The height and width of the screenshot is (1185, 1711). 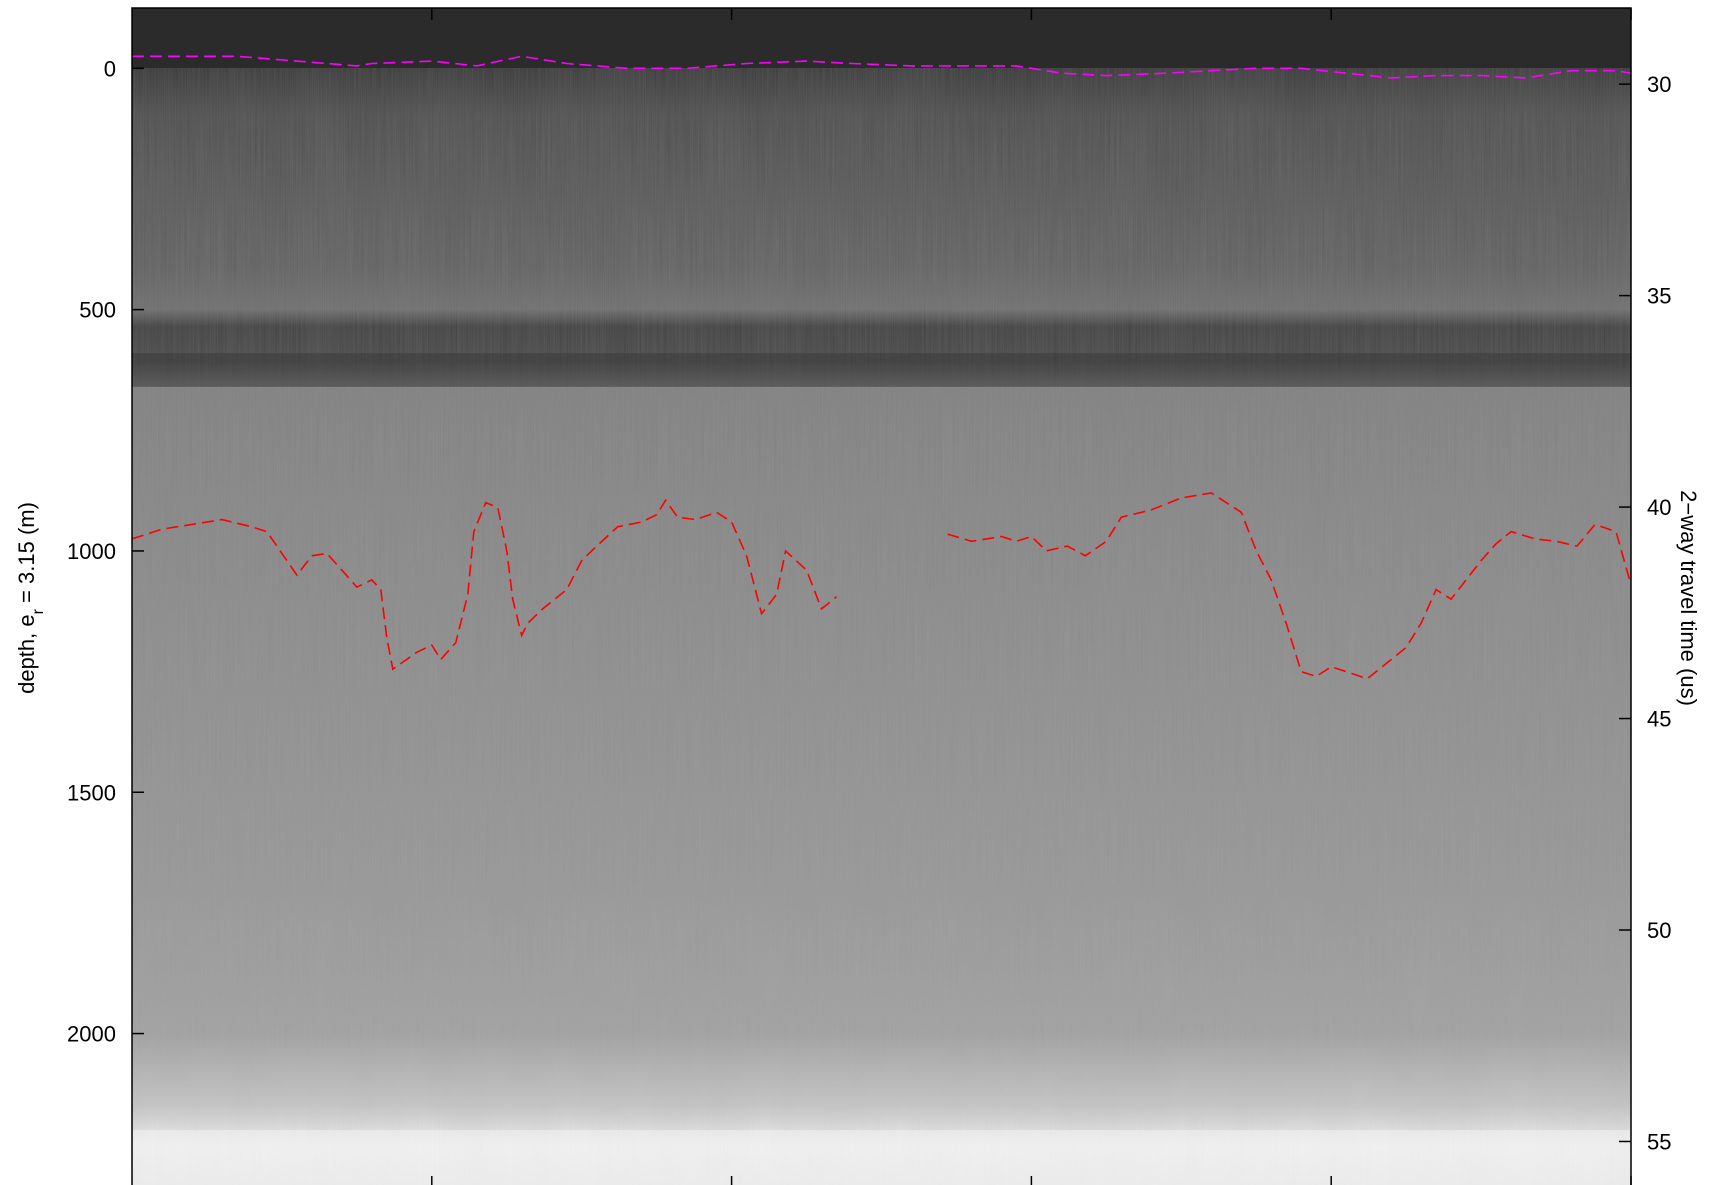 I want to click on left-tick-label: 1000, so click(x=91, y=551).